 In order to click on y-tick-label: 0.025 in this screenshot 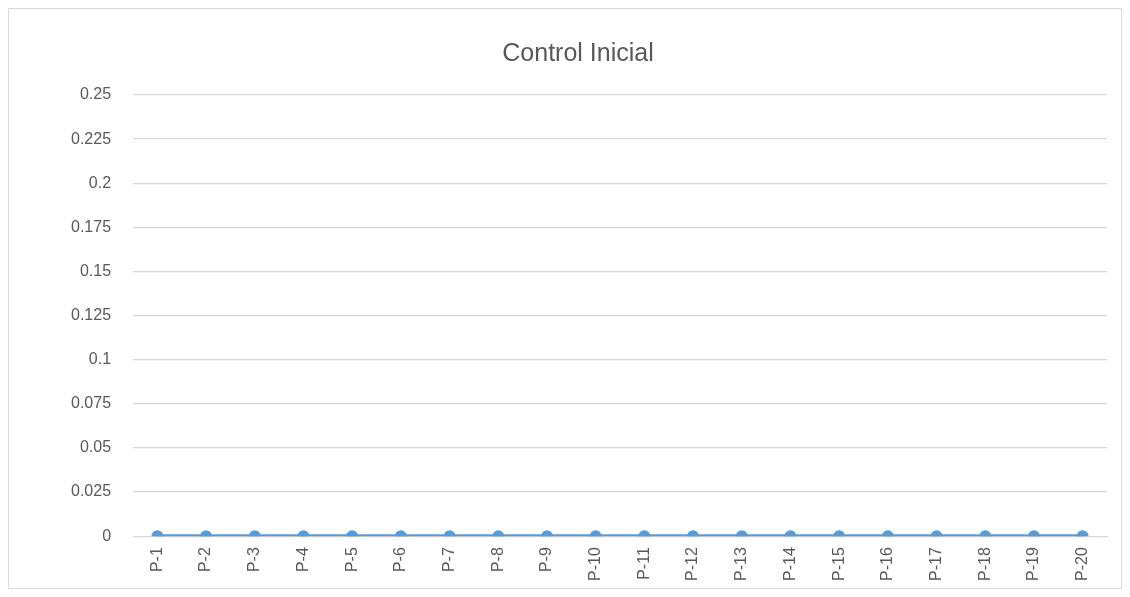, I will do `click(91, 491)`.